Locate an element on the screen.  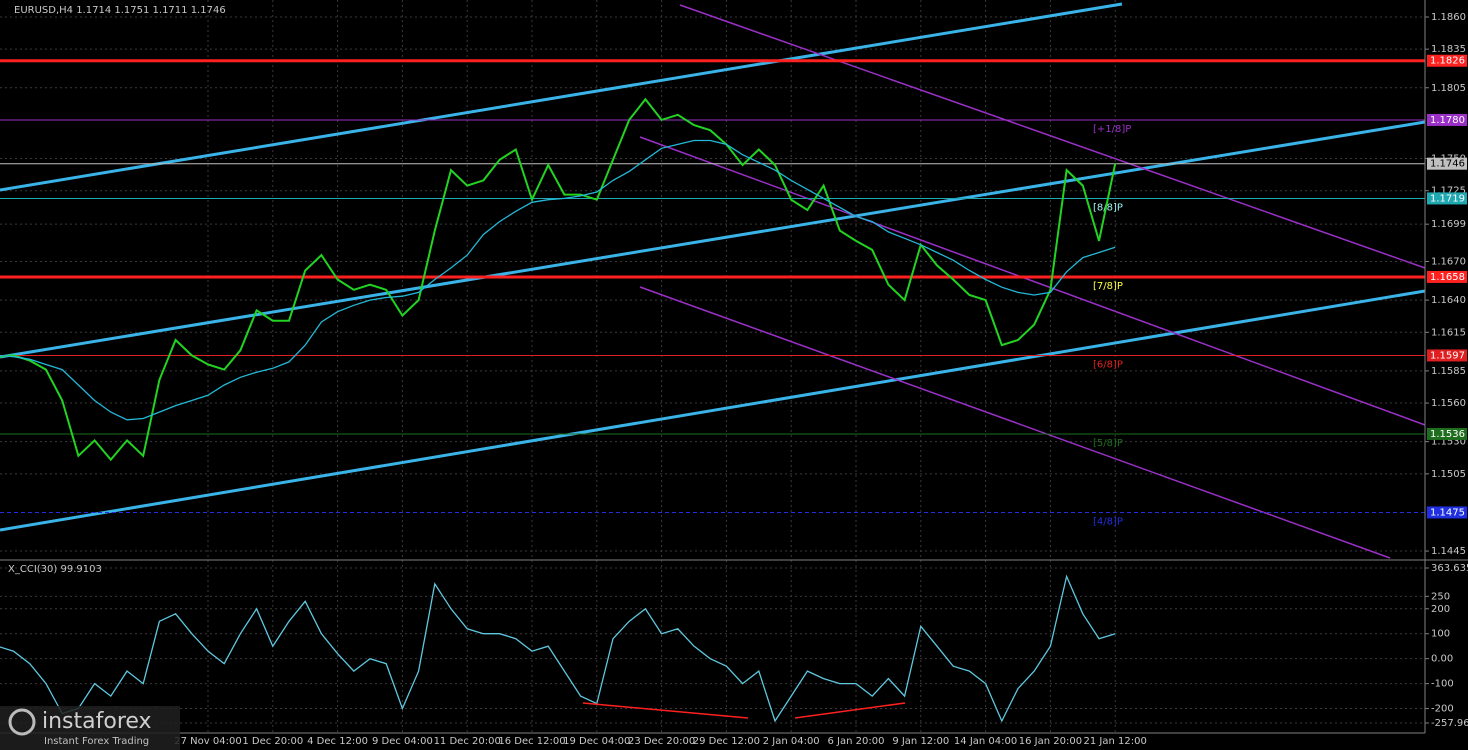
y-tick-label: 1.1860 is located at coordinates (1448, 17).